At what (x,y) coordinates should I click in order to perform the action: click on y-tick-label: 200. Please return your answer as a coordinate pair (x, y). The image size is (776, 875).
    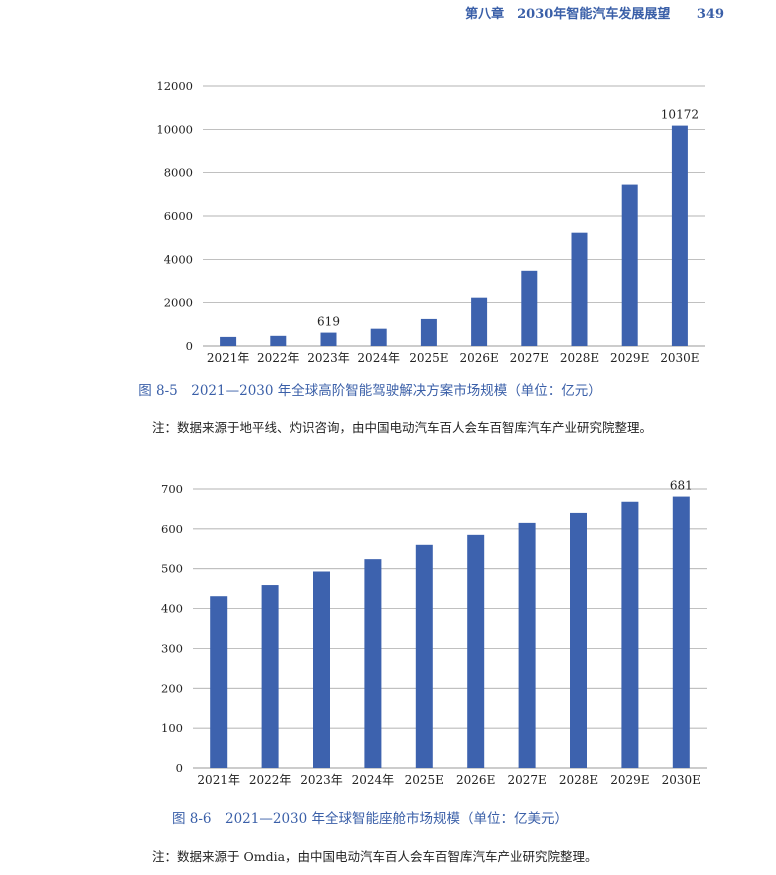
    Looking at the image, I should click on (172, 688).